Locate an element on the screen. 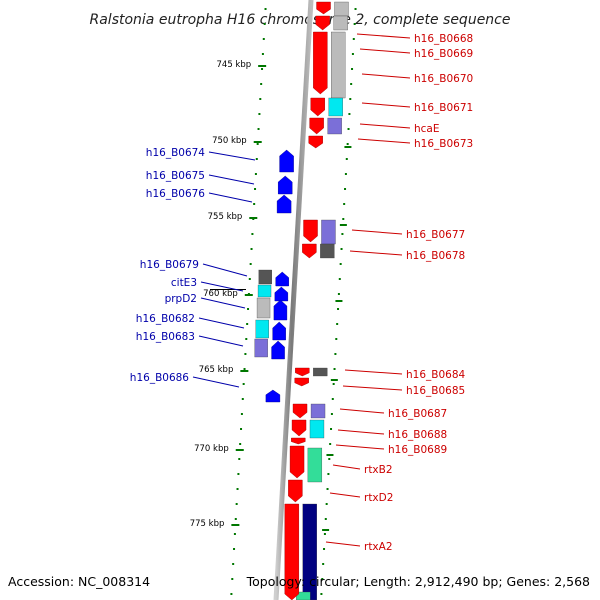  scale-label: 765 kbp is located at coordinates (216, 370).